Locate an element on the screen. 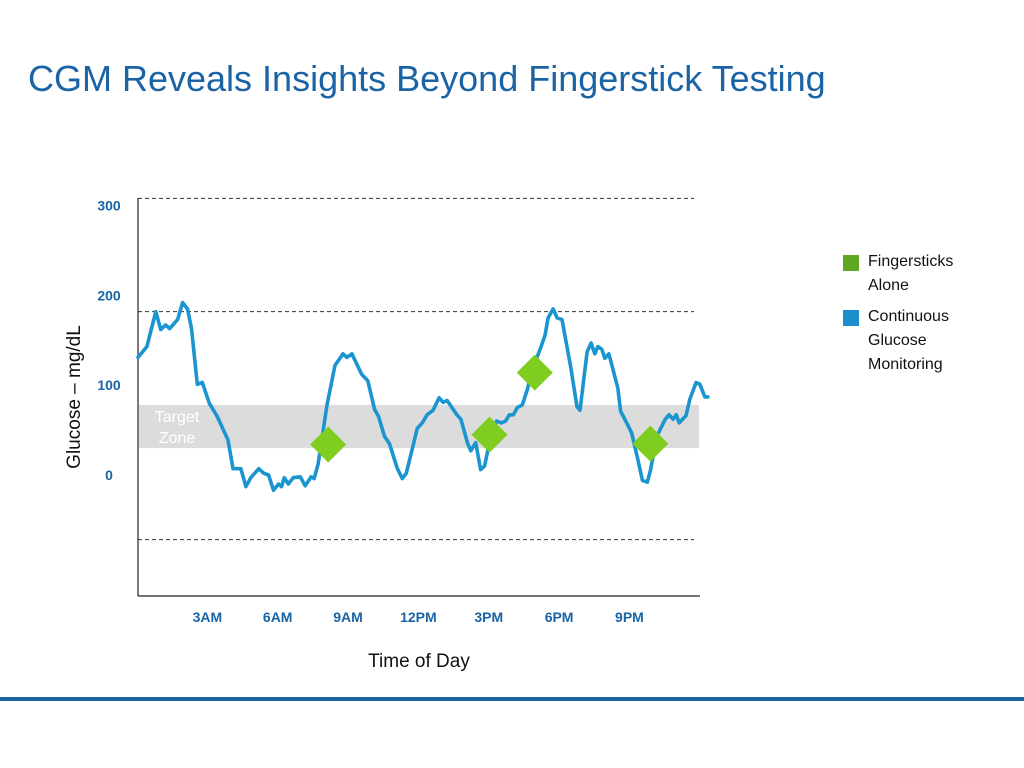  y-axis-title: Glucose – mg/dL is located at coordinates (74, 397).